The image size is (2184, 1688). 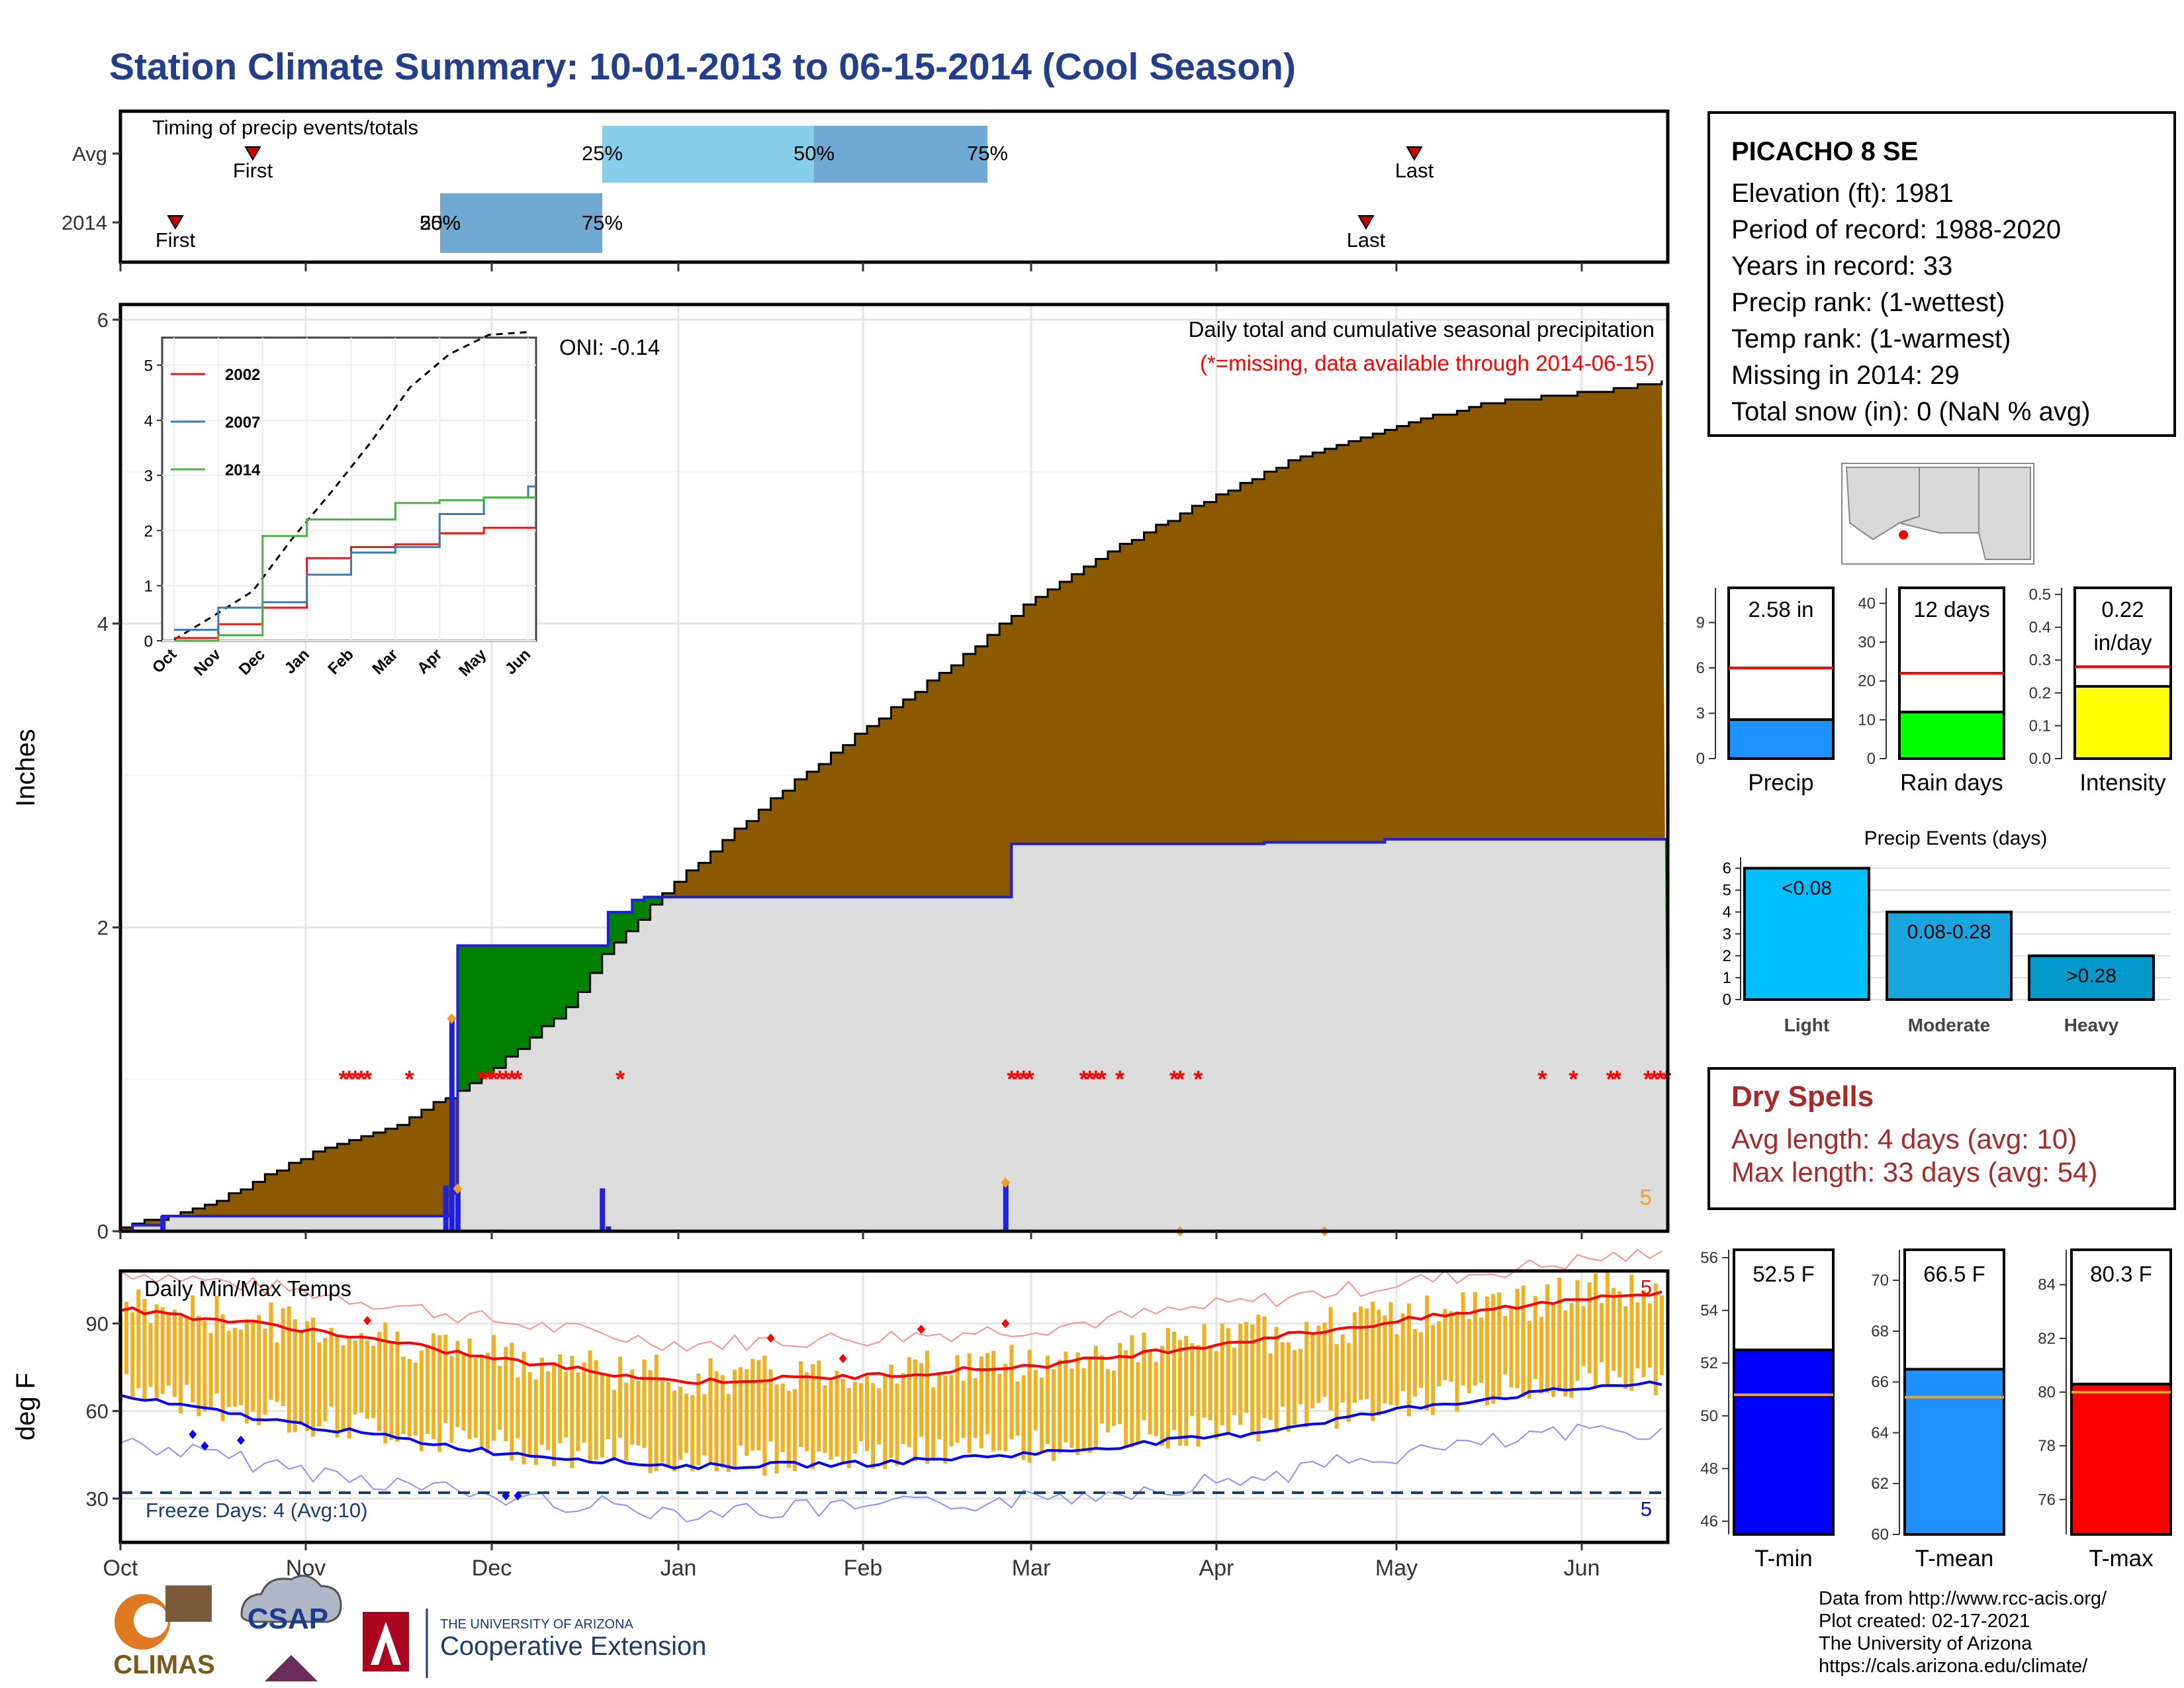 What do you see at coordinates (1842, 266) in the screenshot?
I see `station-line: Years in record: 33` at bounding box center [1842, 266].